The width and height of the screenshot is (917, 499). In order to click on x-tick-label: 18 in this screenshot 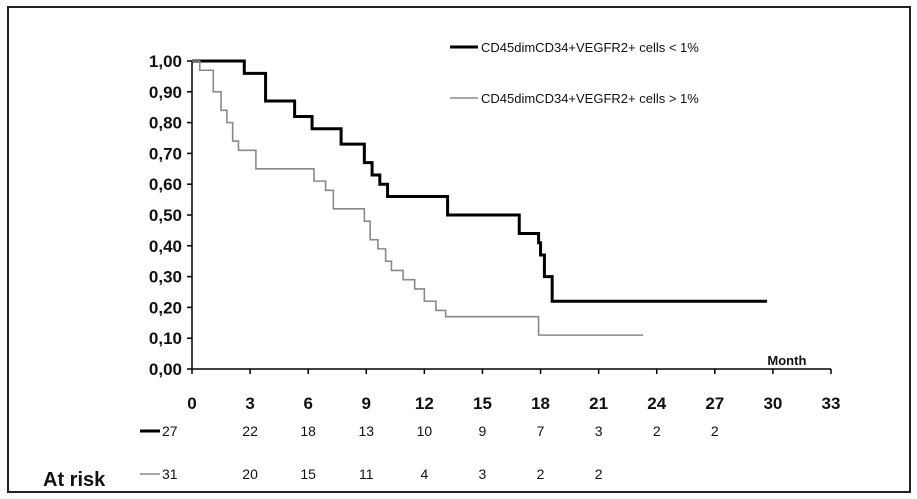, I will do `click(540, 403)`.